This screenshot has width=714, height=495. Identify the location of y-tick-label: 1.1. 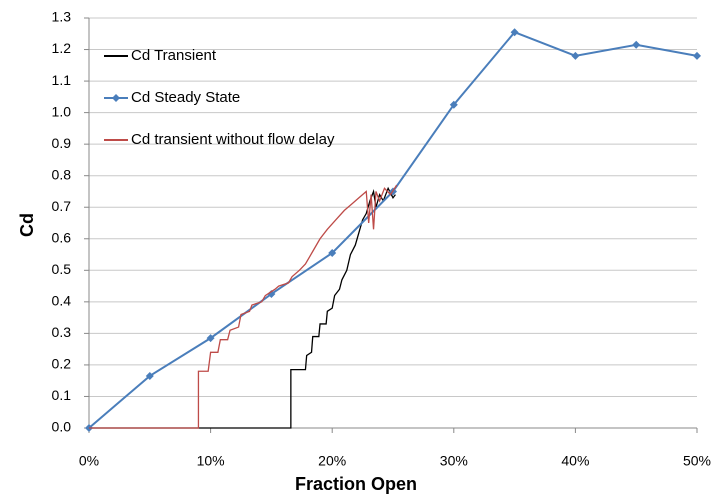
(62, 80).